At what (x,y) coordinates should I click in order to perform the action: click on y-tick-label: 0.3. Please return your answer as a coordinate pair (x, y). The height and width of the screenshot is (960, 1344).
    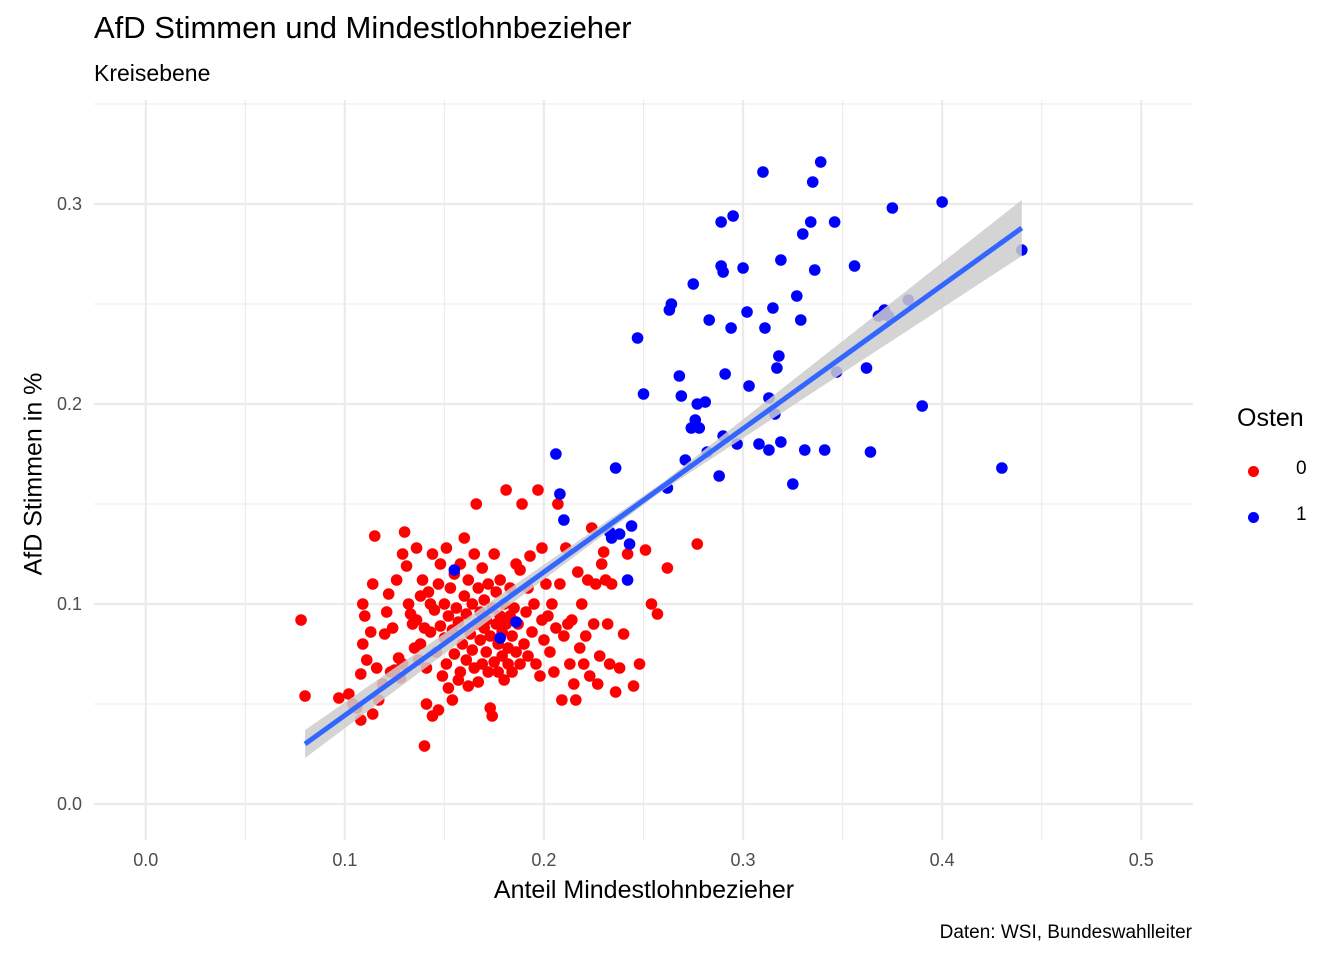
    Looking at the image, I should click on (69, 204).